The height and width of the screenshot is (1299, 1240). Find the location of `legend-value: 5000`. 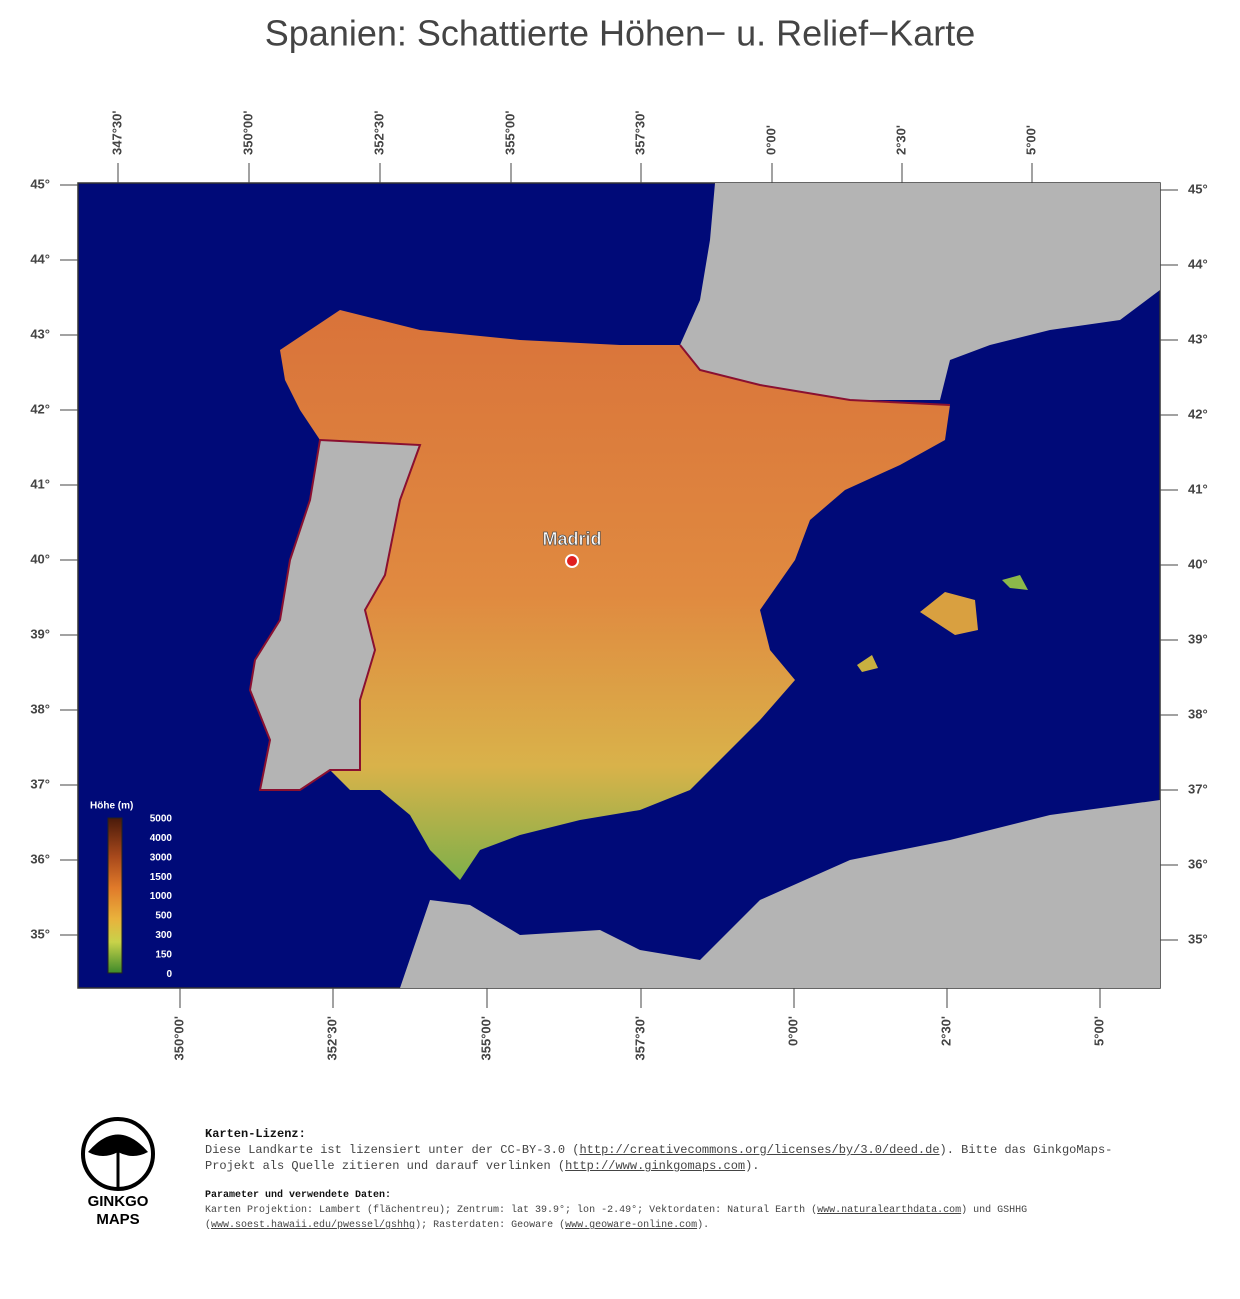

legend-value: 5000 is located at coordinates (161, 819).